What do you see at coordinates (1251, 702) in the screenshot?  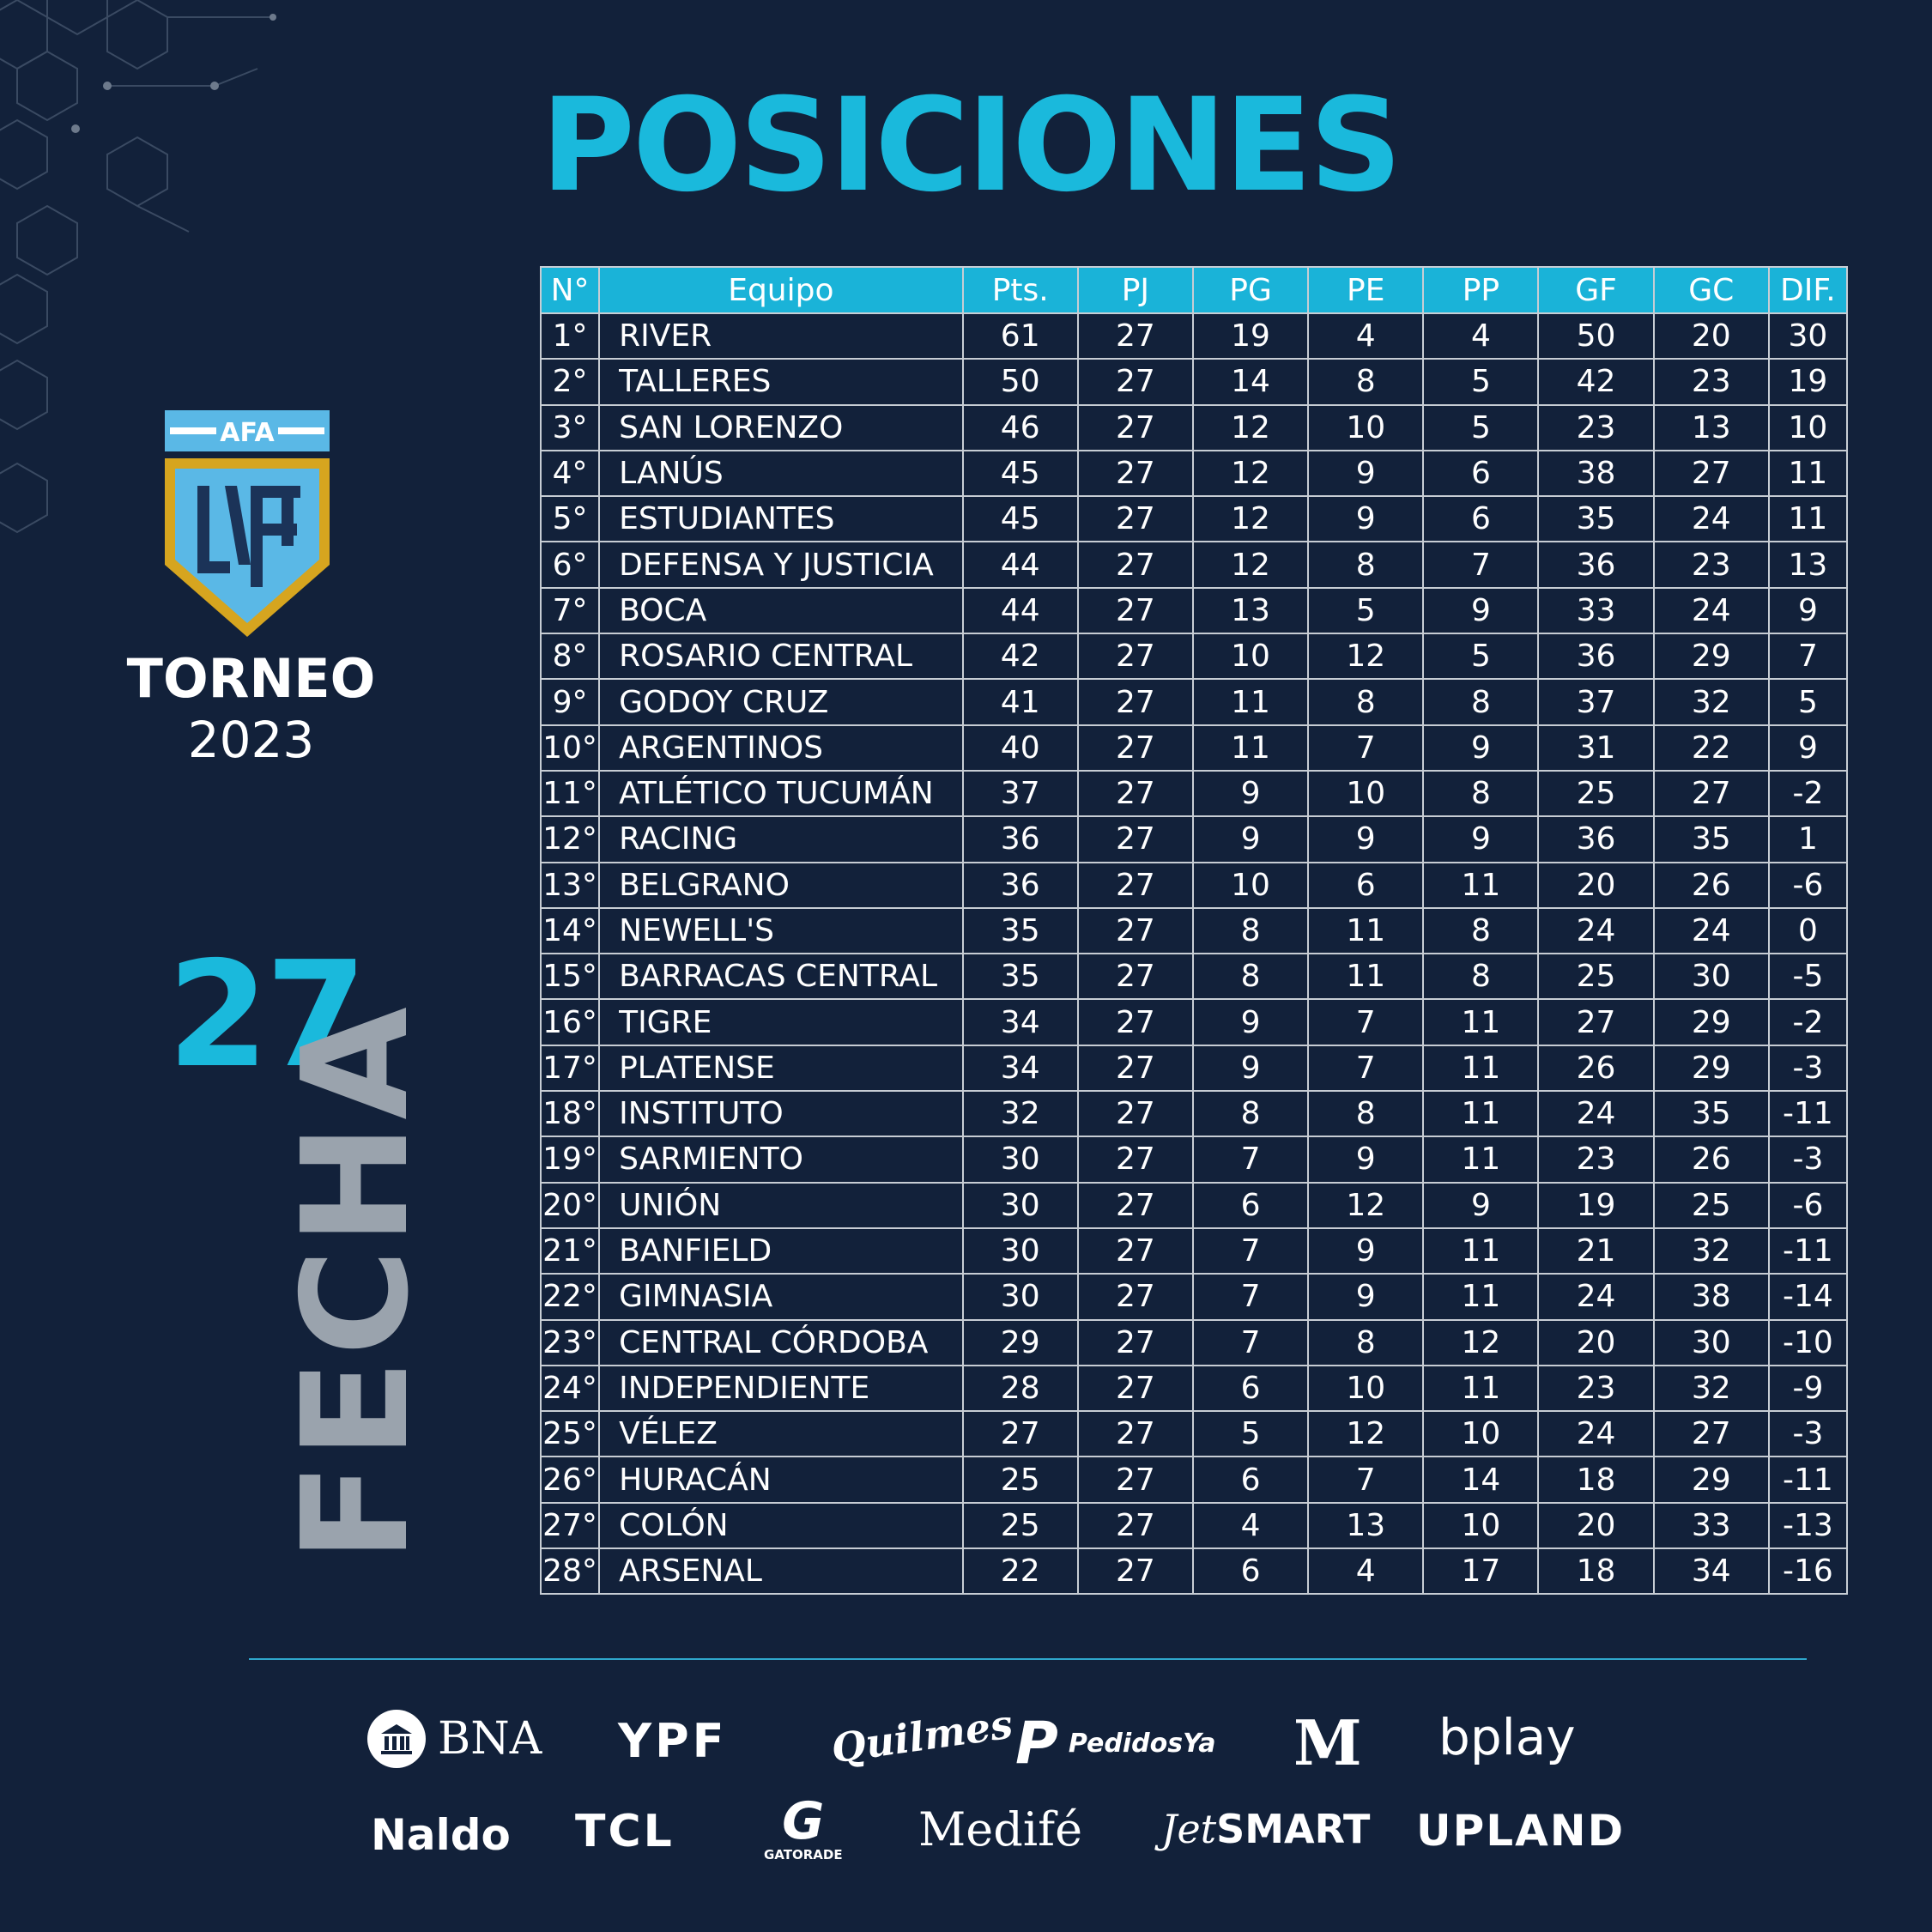 I see `cell-won: 11` at bounding box center [1251, 702].